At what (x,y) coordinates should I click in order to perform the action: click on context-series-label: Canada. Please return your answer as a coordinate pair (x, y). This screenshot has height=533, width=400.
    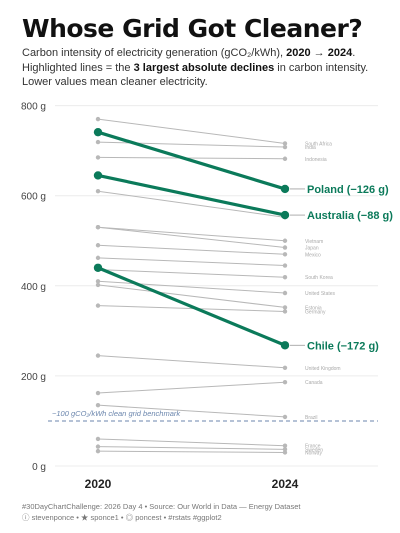
    Looking at the image, I should click on (314, 383).